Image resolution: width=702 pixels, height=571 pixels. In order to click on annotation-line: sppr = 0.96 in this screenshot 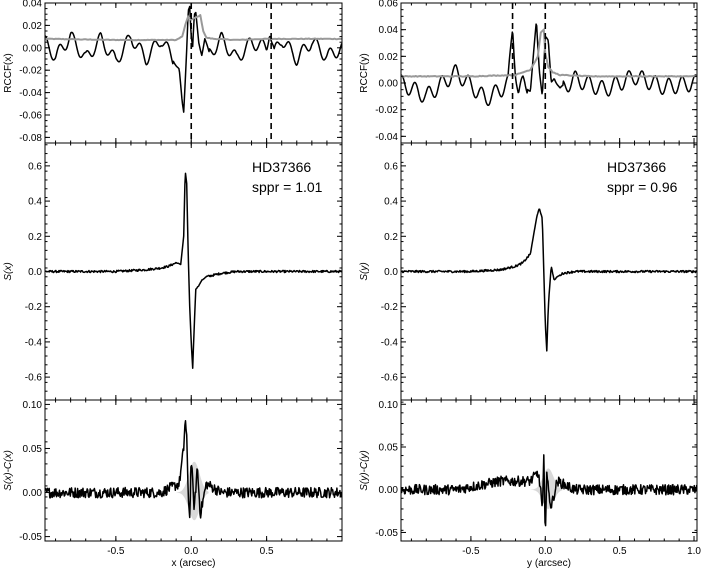, I will do `click(642, 187)`.